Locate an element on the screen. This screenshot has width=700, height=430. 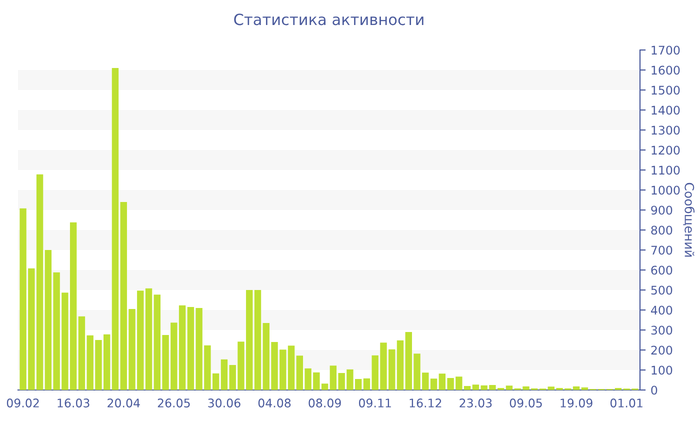
x-tick-label: 26.05 is located at coordinates (174, 403).